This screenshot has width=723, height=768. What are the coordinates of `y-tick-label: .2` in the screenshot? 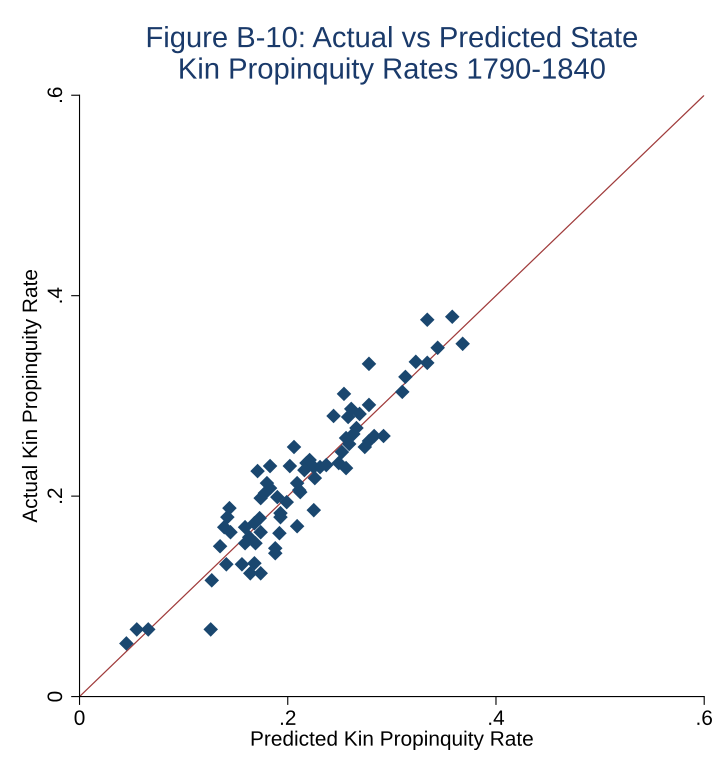 It's located at (54, 495).